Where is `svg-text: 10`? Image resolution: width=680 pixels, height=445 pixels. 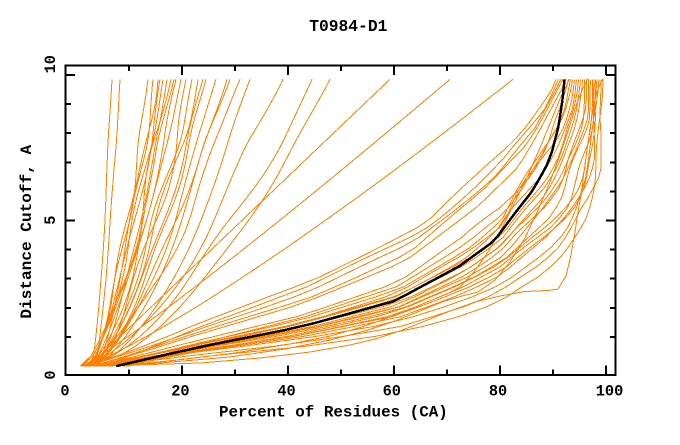
svg-text: 10 is located at coordinates (51, 64).